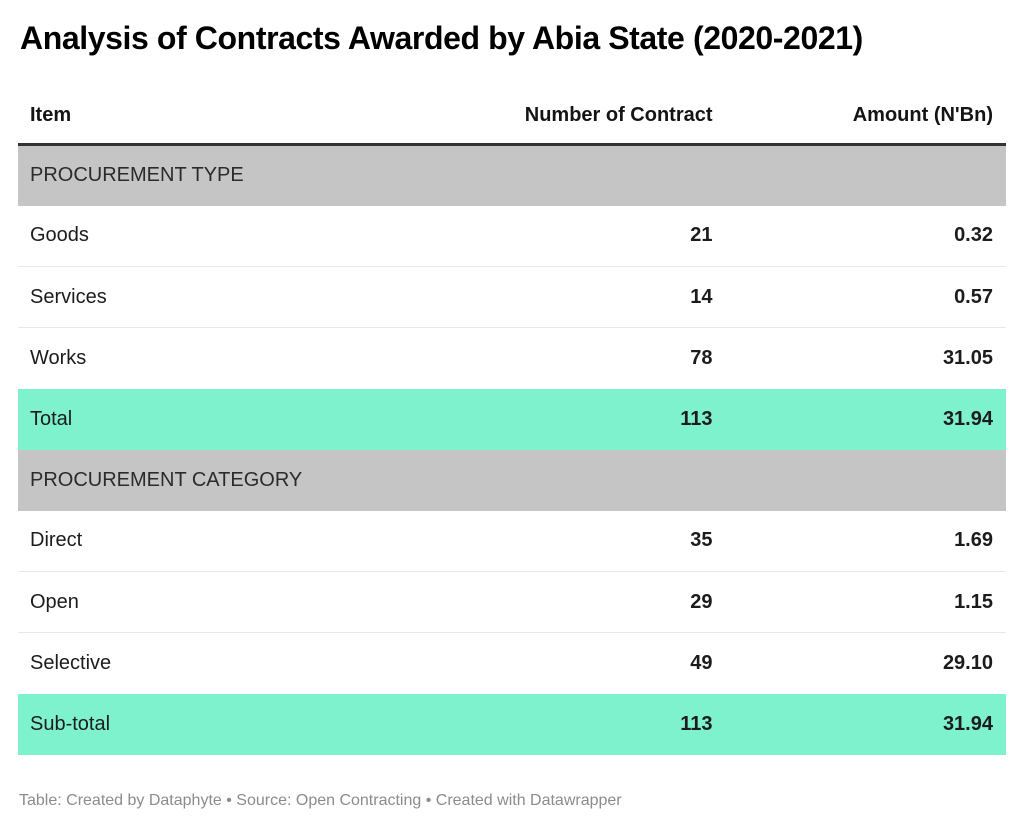 The image size is (1024, 831). Describe the element at coordinates (512, 358) in the screenshot. I see `table-row-works: Works 78 31.05` at that location.